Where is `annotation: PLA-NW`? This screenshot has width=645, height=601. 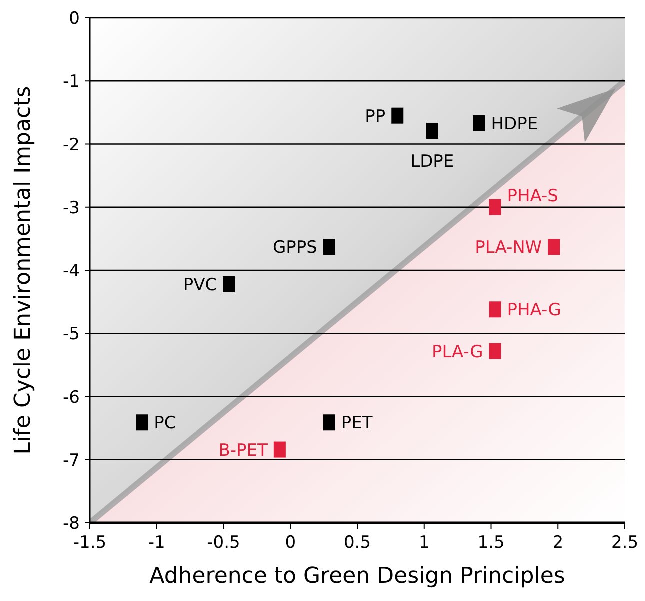
annotation: PLA-NW is located at coordinates (508, 248).